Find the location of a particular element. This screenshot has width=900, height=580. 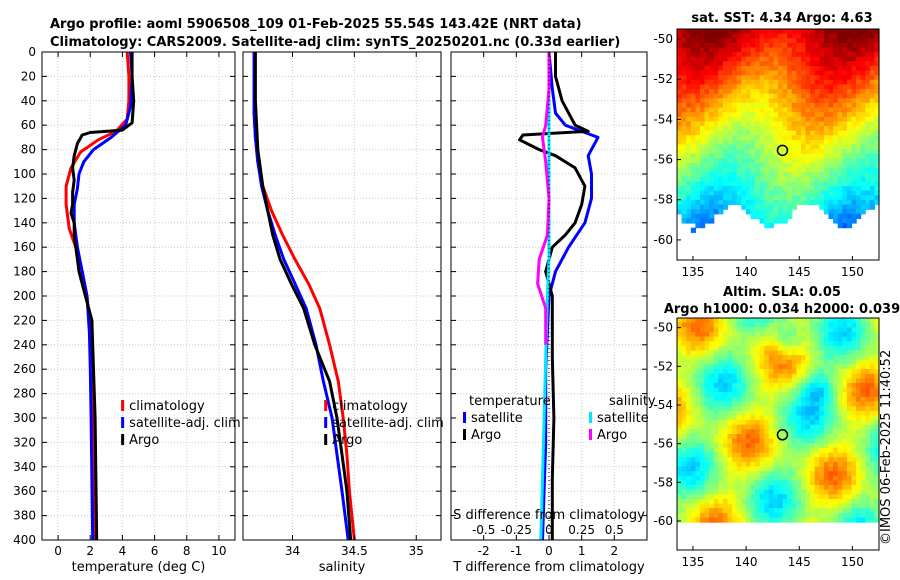

y-tick-label: 400 is located at coordinates (24, 540).